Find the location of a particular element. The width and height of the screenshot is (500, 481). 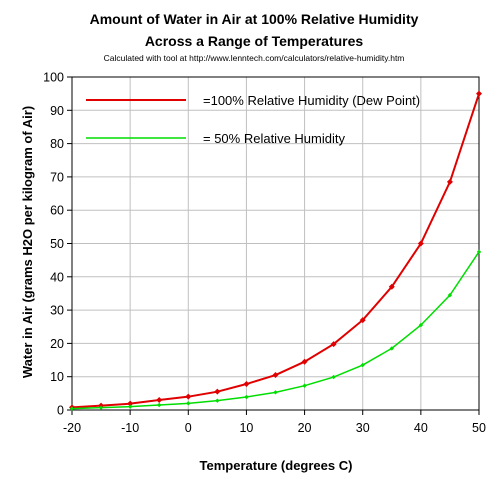

y-tick-label: 100 is located at coordinates (53, 78).